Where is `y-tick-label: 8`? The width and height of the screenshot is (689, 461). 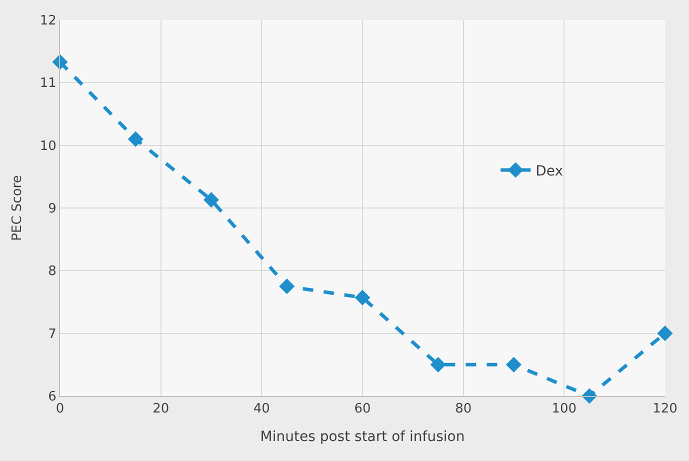 y-tick-label: 8 is located at coordinates (52, 272).